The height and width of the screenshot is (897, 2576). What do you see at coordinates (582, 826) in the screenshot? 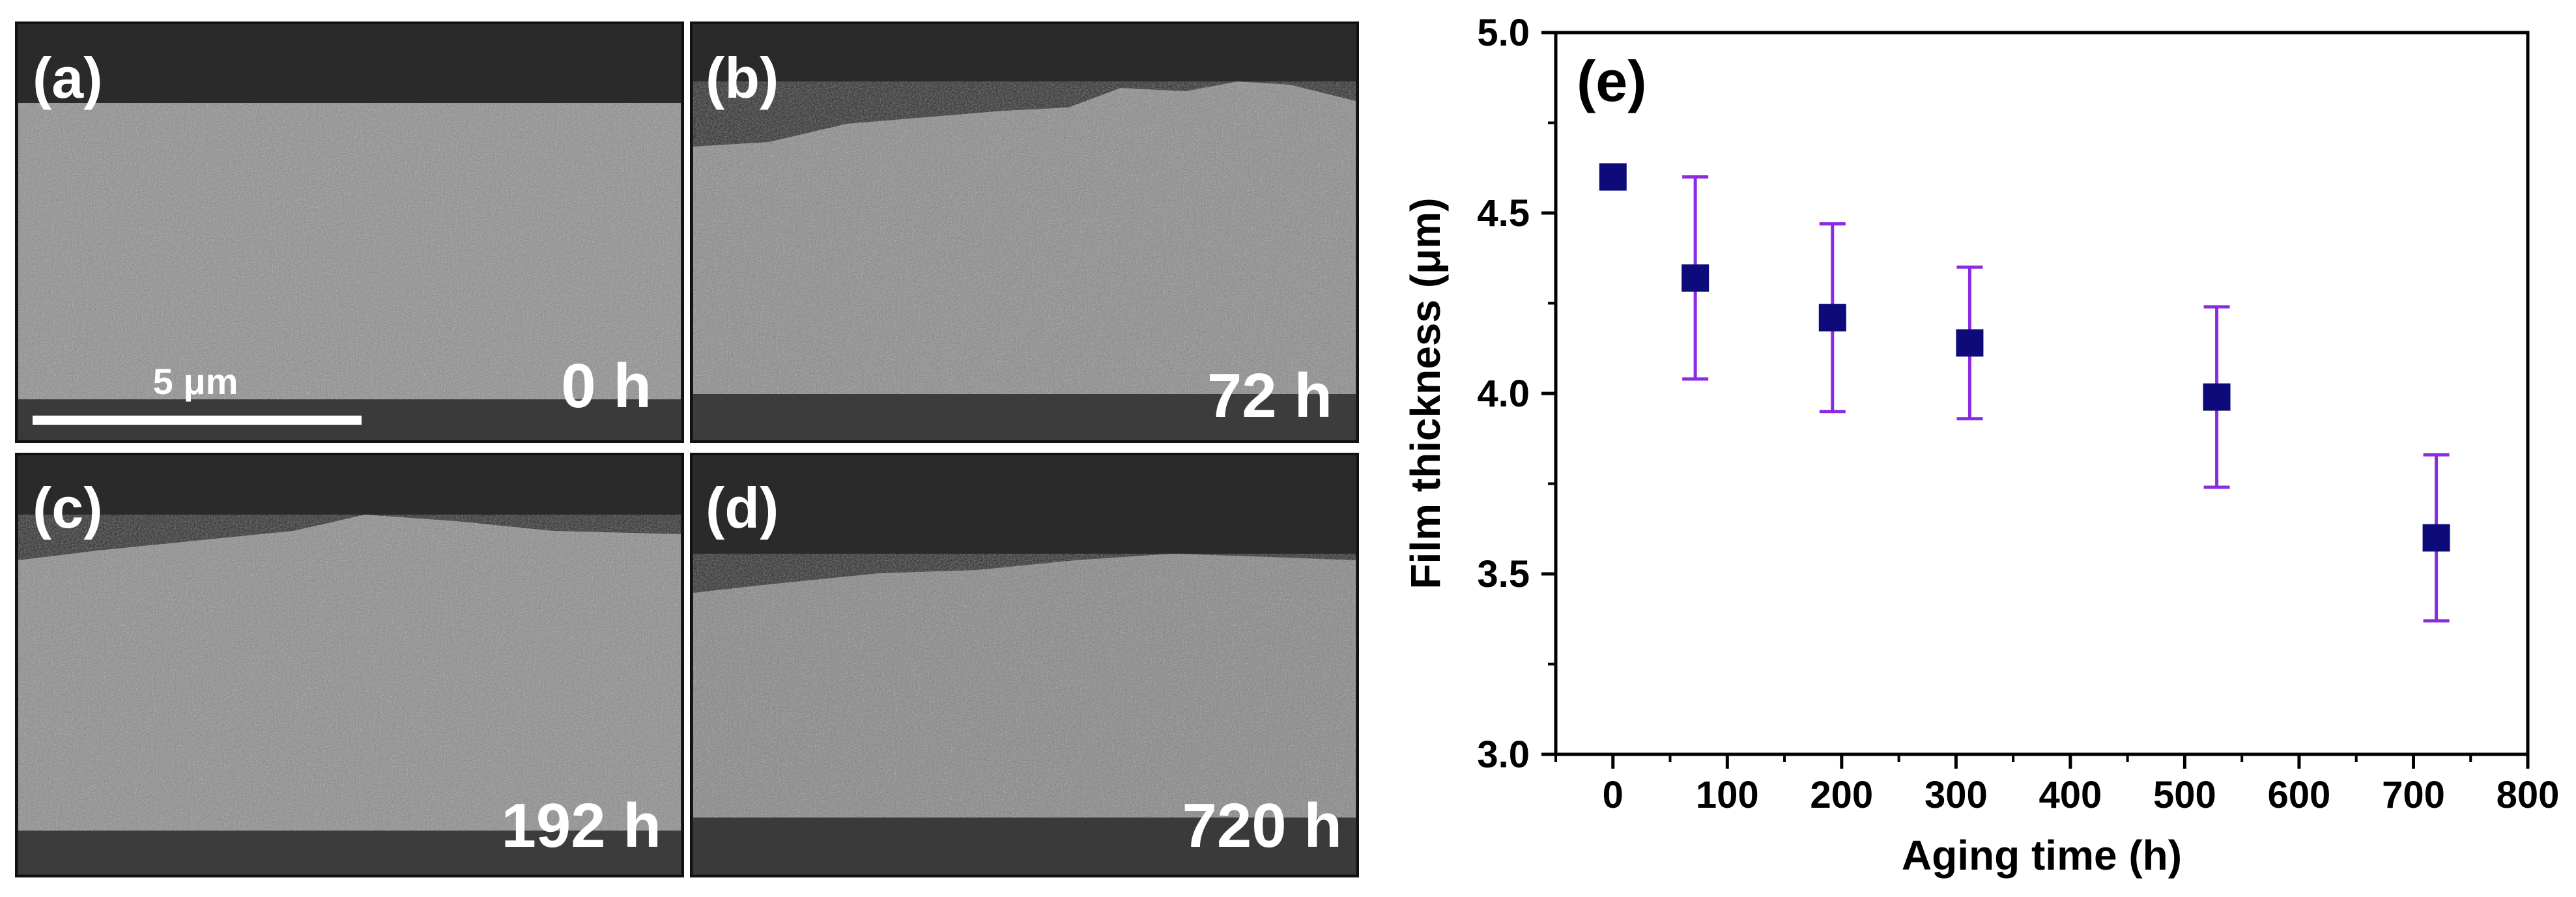
I see `time-label-c: 192 h` at bounding box center [582, 826].